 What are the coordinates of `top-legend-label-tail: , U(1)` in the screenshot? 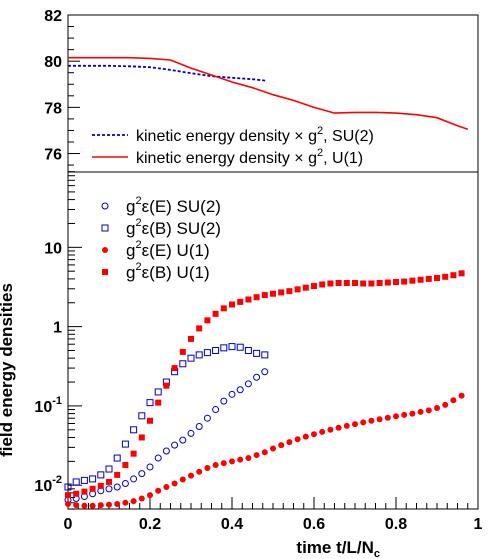 It's located at (343, 158).